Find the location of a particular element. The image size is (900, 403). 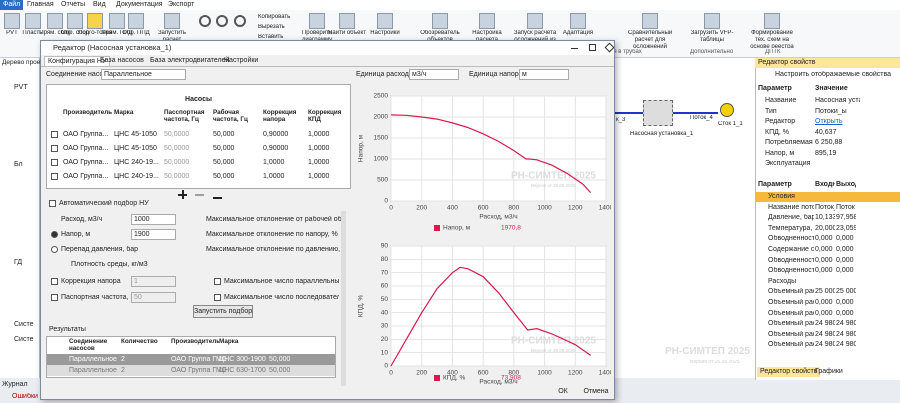

ribbon-button: Подго-товка is located at coordinates (95, 33).